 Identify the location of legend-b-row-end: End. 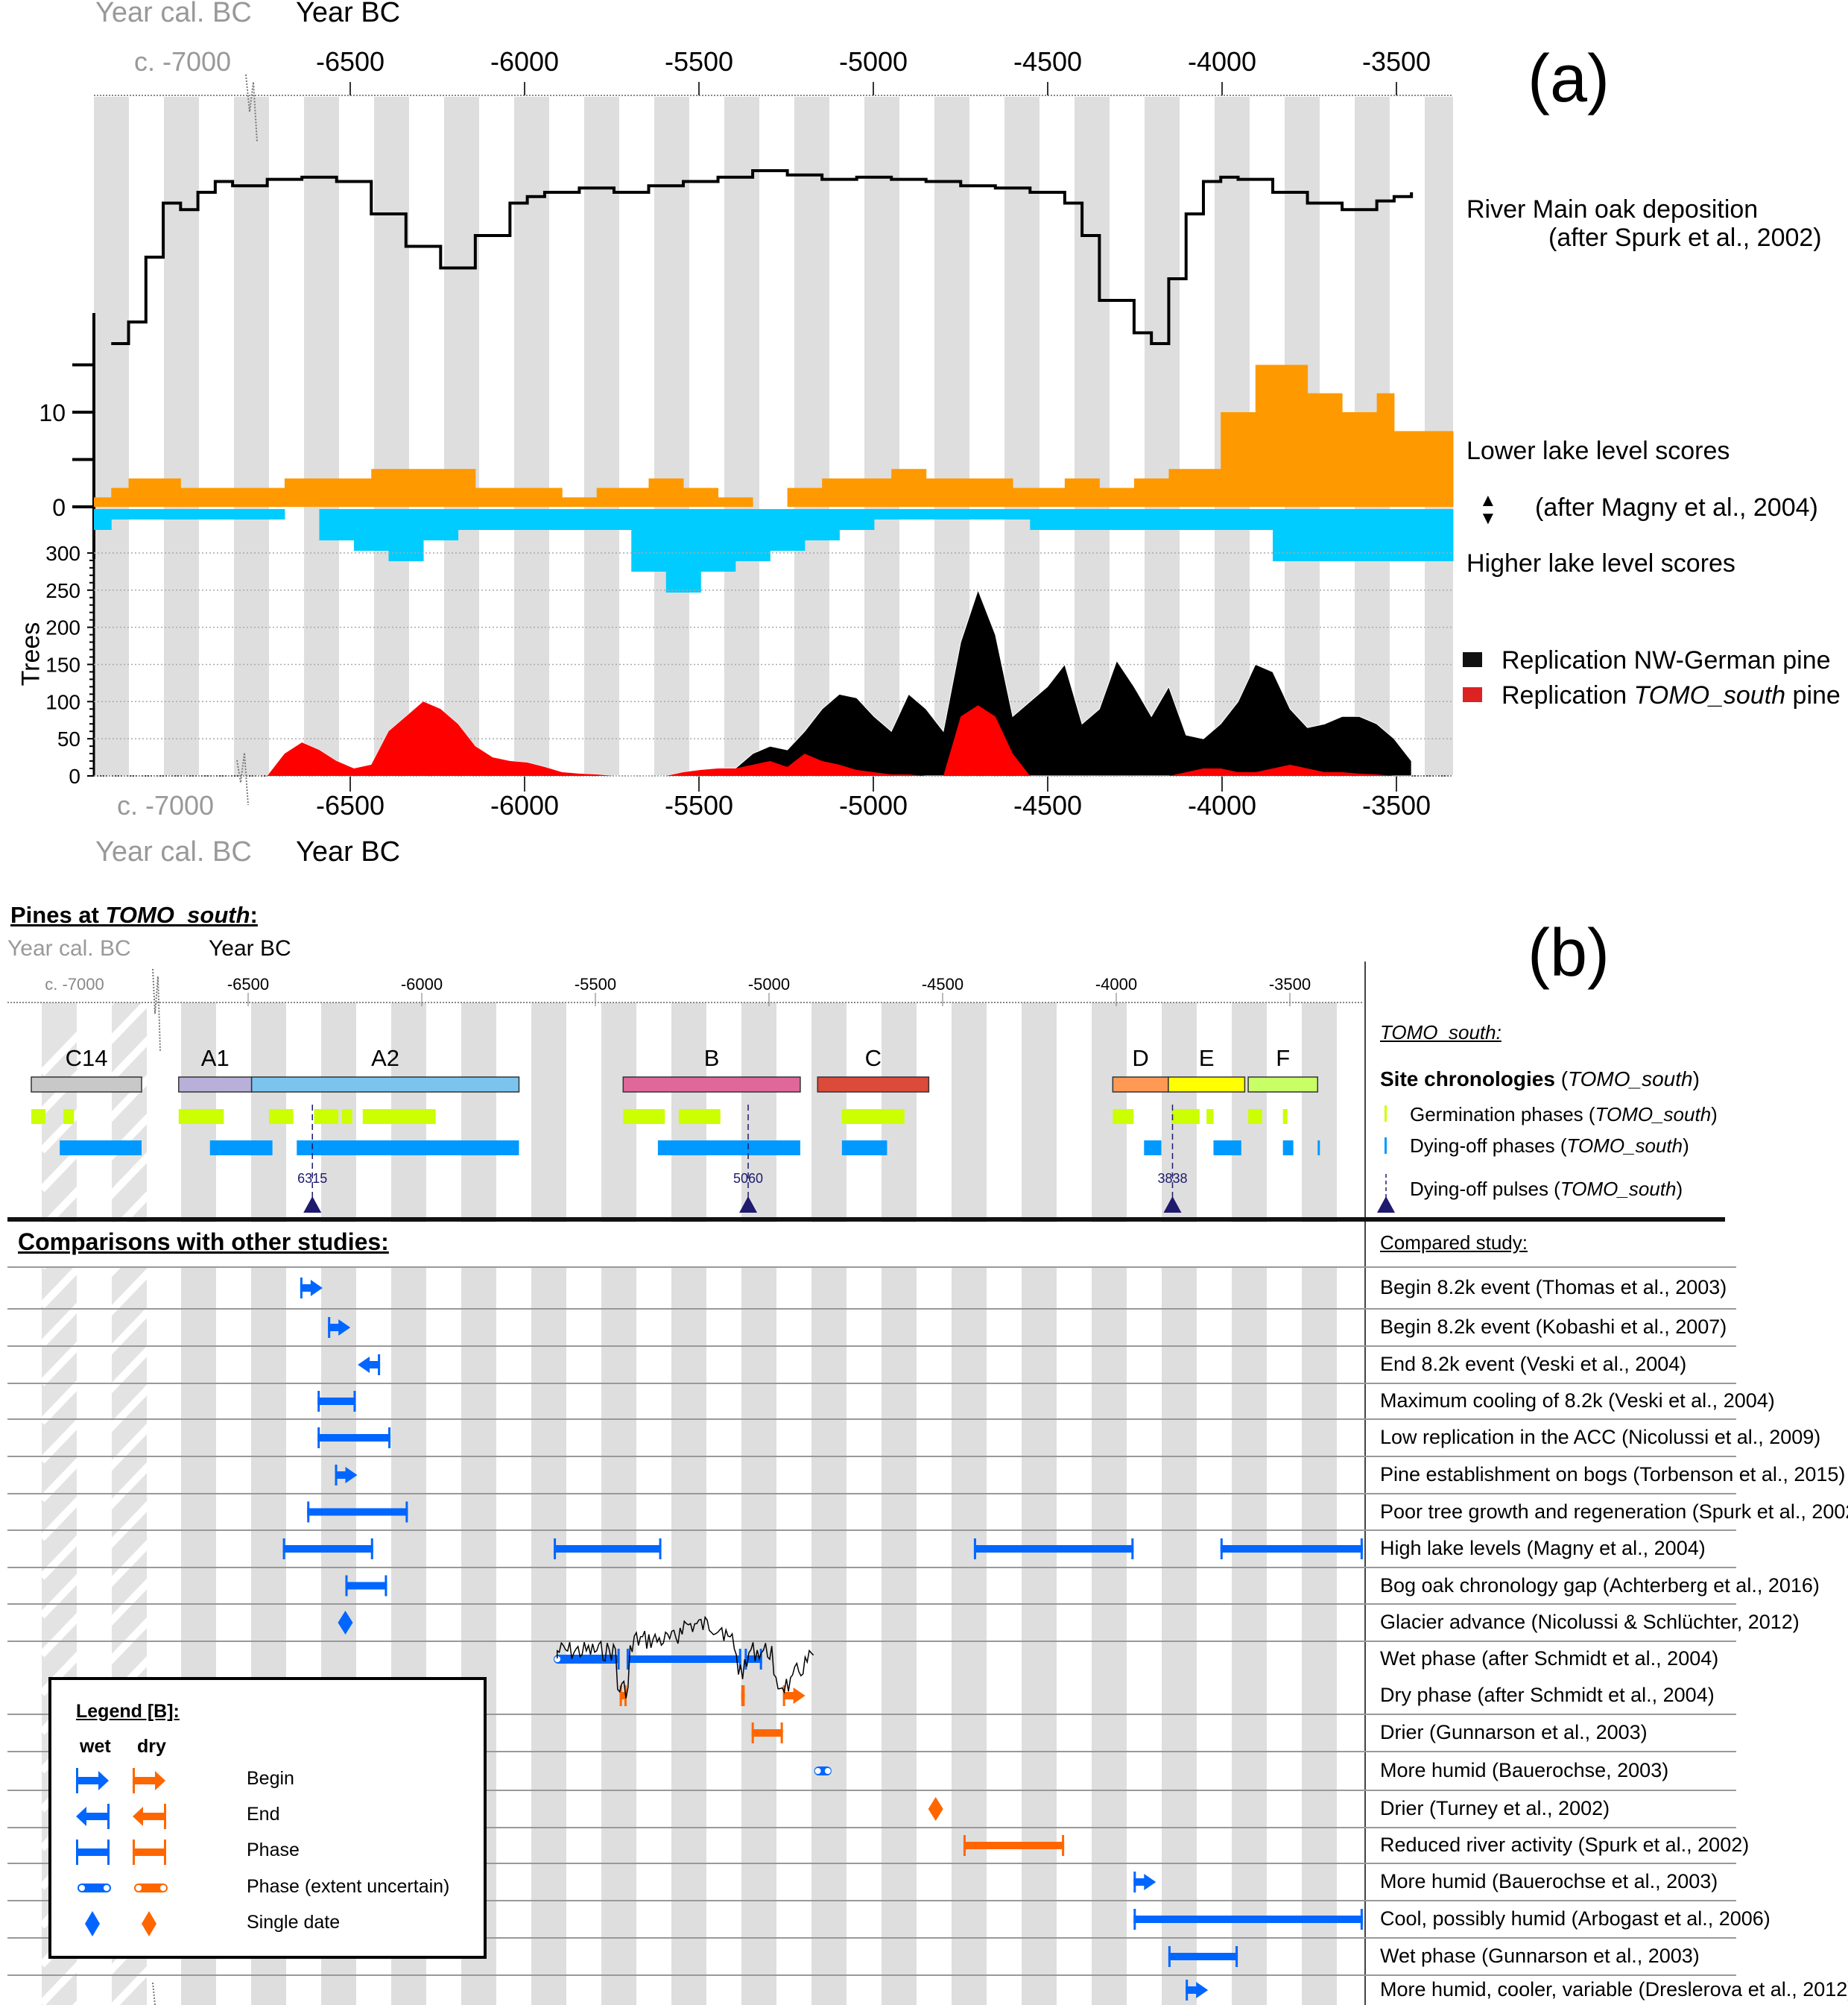
(263, 1814).